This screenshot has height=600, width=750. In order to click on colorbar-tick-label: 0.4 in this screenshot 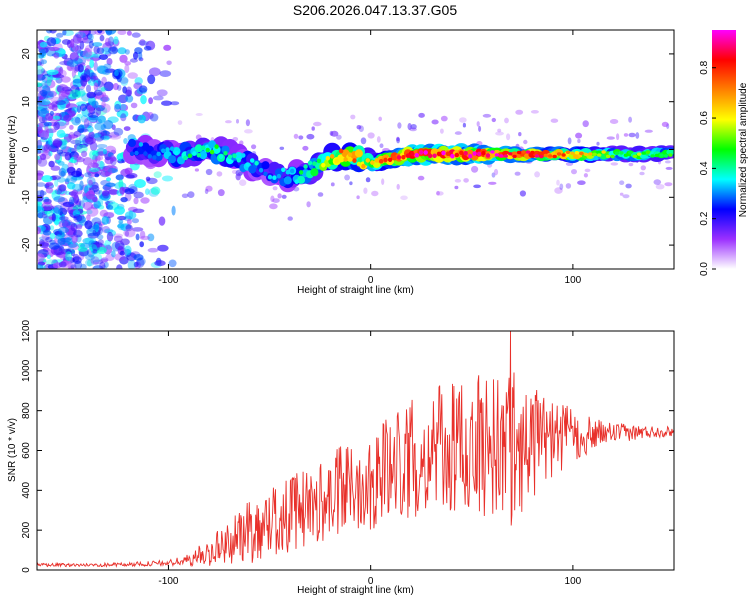, I will do `click(704, 168)`.